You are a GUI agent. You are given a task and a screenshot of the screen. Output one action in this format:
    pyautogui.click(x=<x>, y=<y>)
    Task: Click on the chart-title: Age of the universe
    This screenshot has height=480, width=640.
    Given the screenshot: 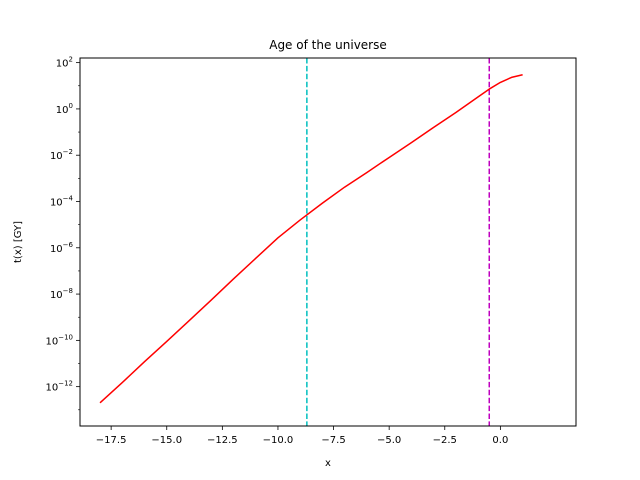 What is the action you would take?
    pyautogui.click(x=328, y=45)
    